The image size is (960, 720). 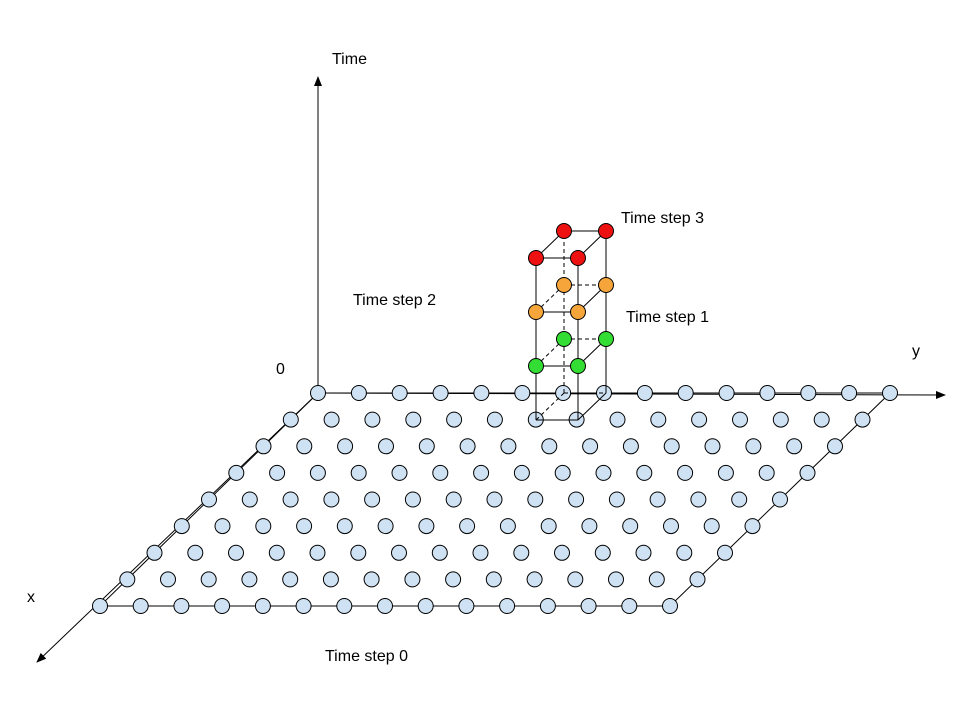 I want to click on time-step-0-label: Time step 0, so click(x=366, y=656).